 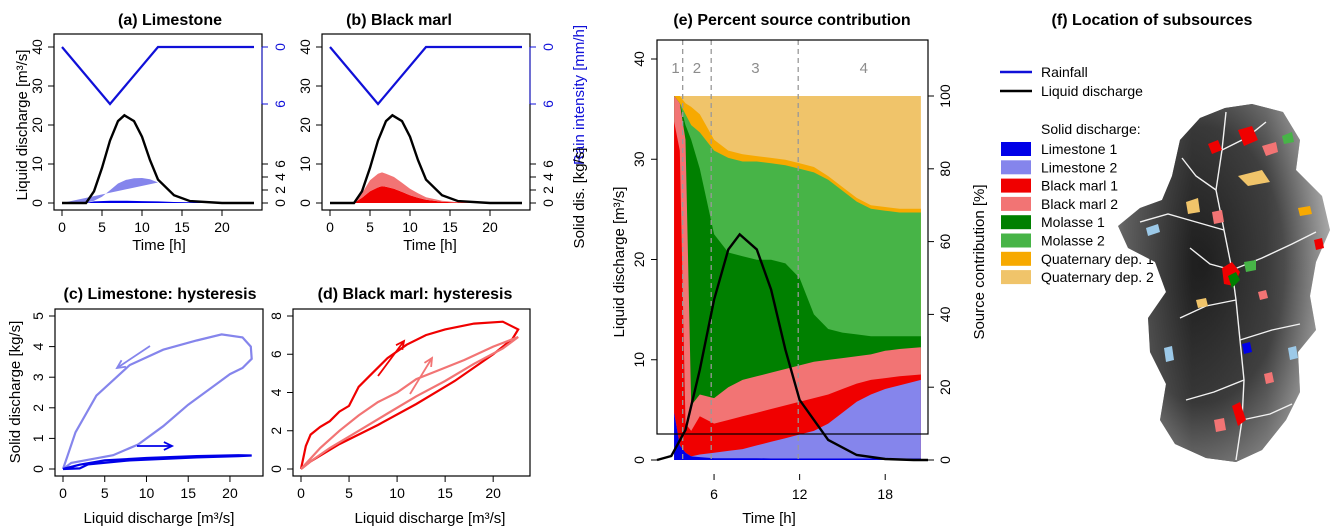 I want to click on panel-e-title: (e) Percent source contribution, so click(x=791, y=20).